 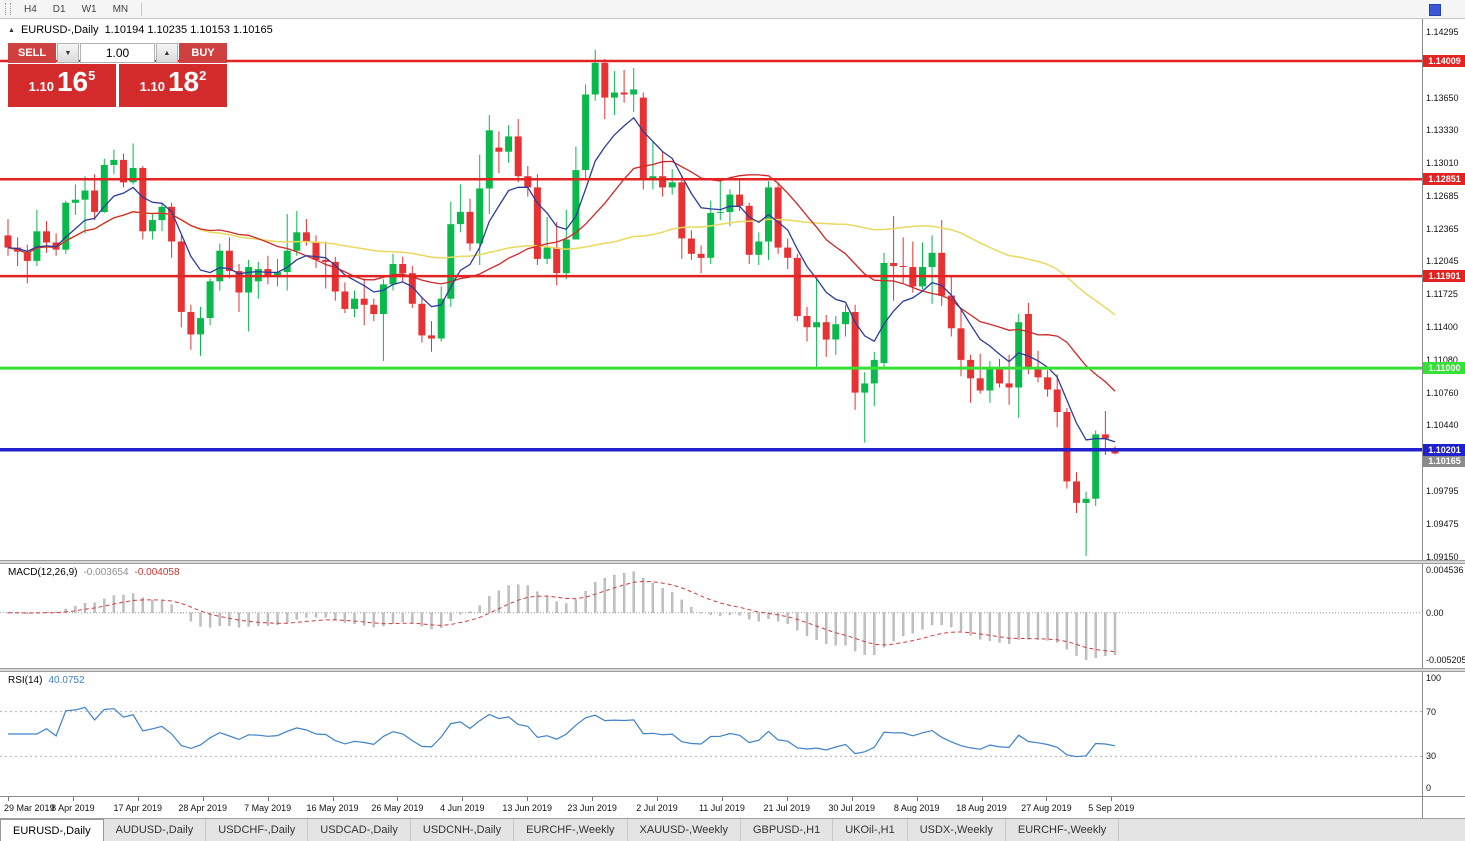 What do you see at coordinates (1442, 228) in the screenshot?
I see `y-axis-label: 1.12365` at bounding box center [1442, 228].